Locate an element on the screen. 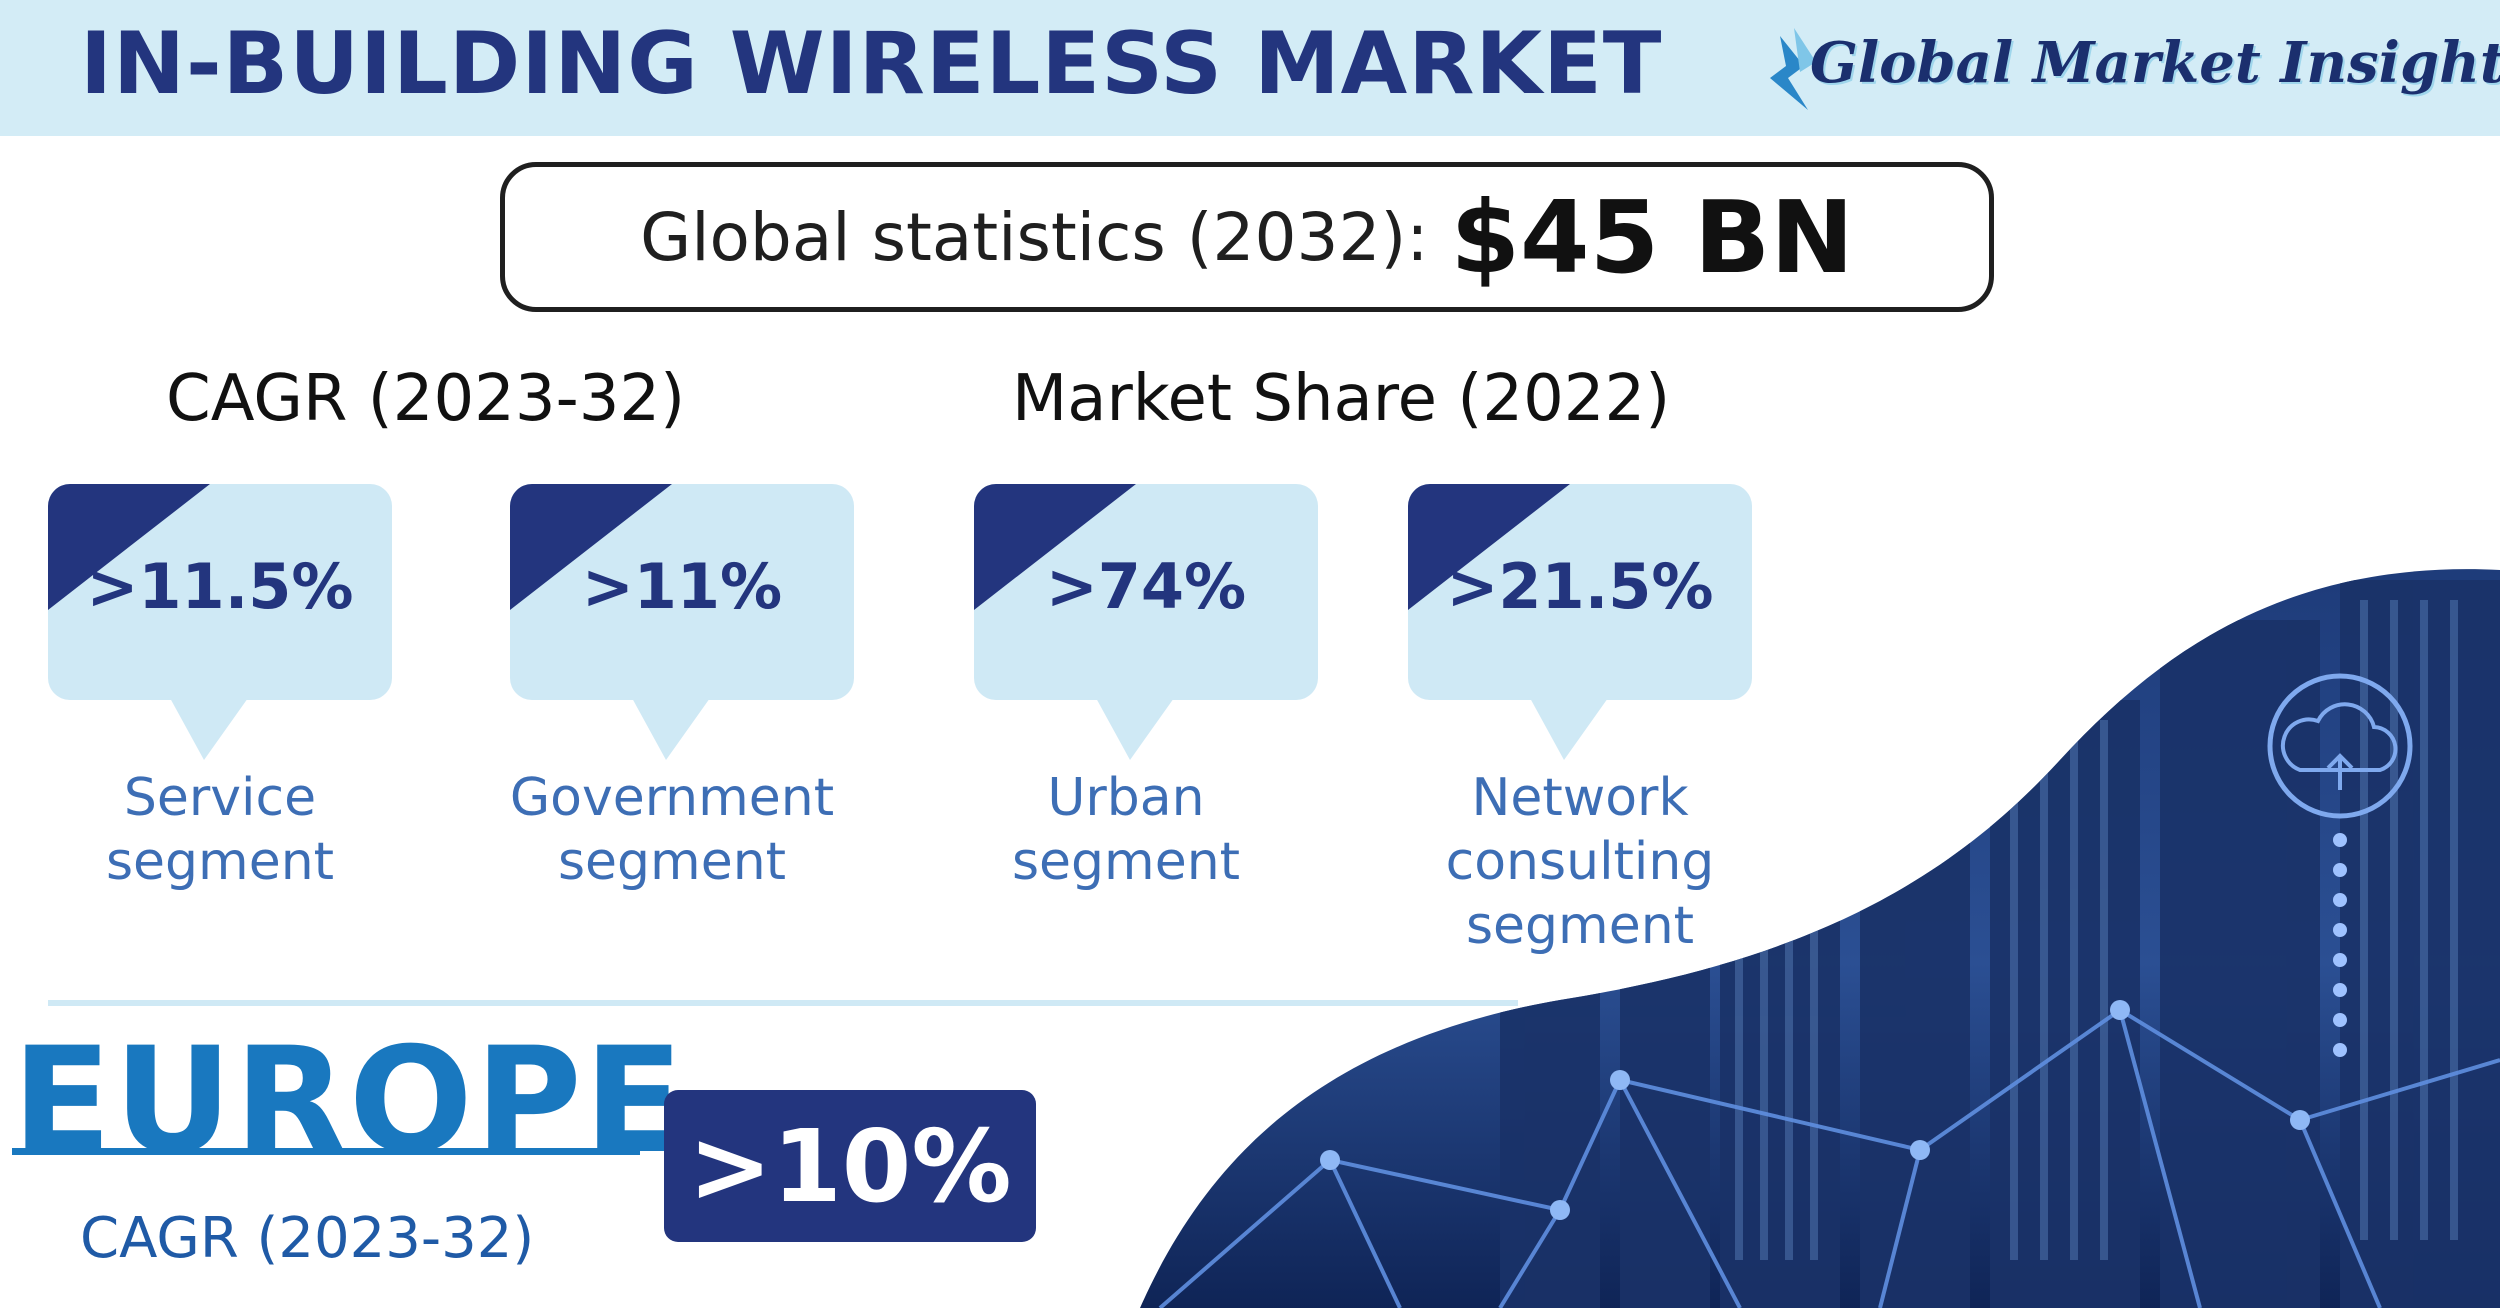  logo-text: Global Market Insights is located at coordinates (2155, 63).